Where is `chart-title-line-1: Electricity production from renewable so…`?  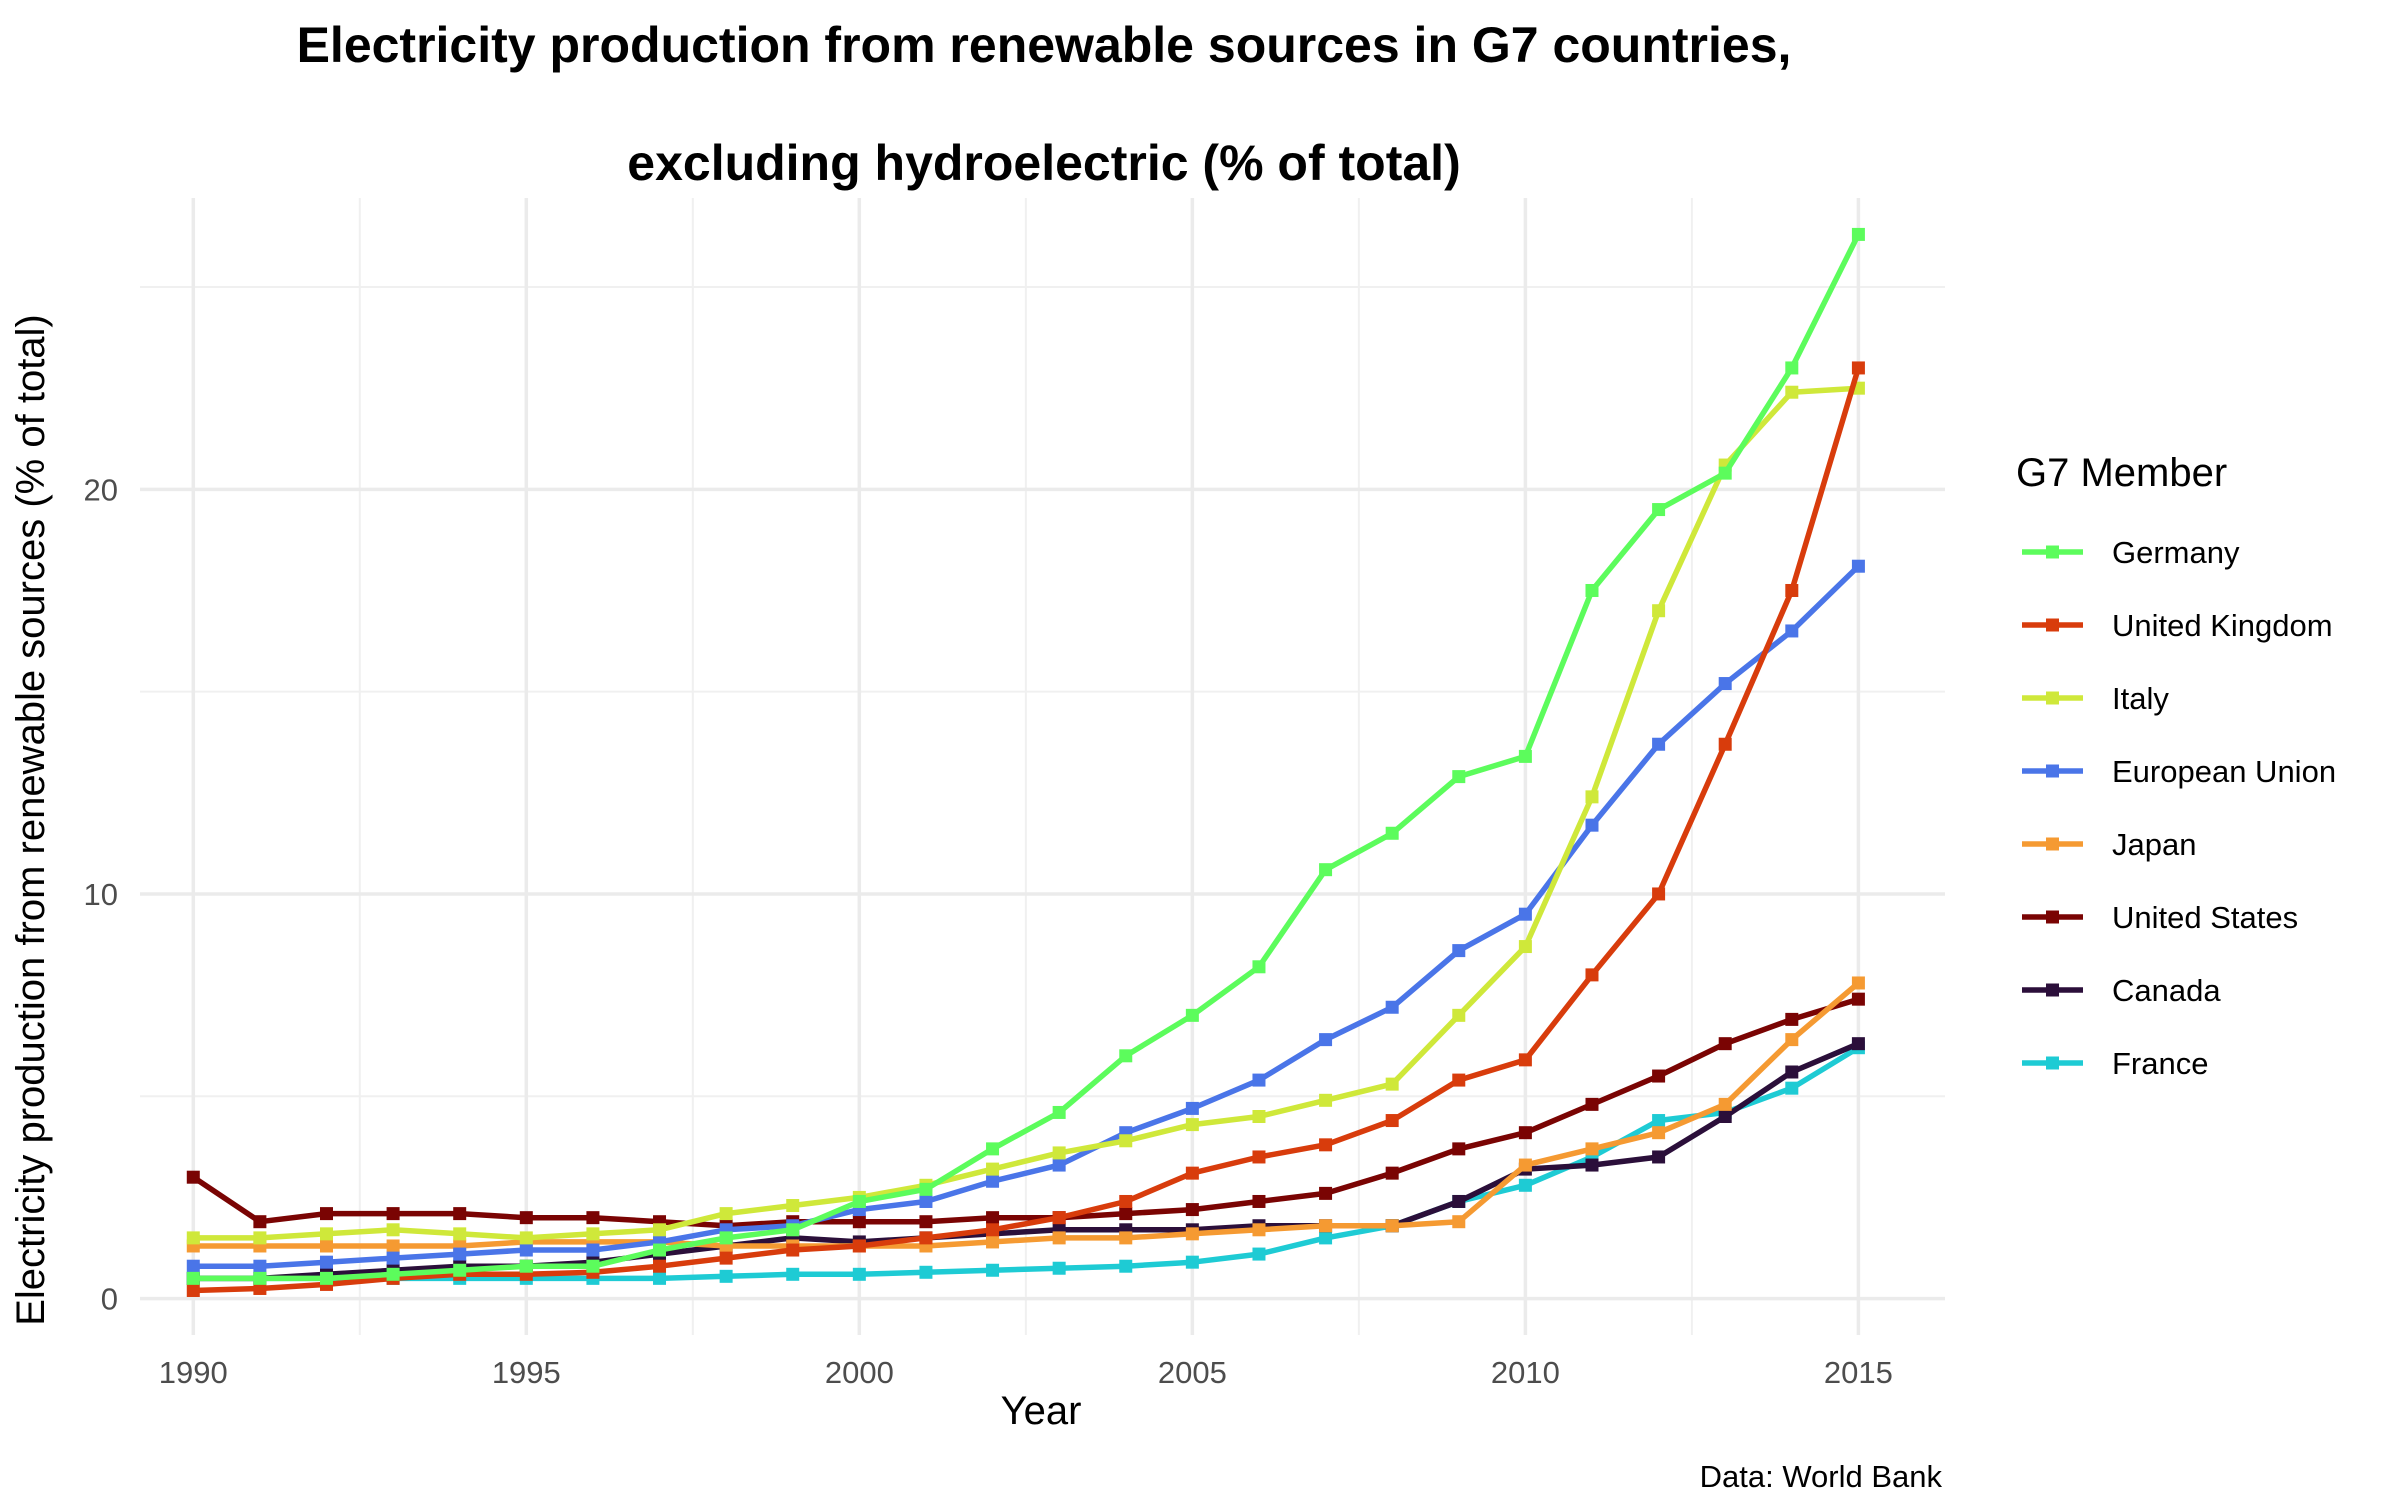
chart-title-line-1: Electricity production from renewable so… is located at coordinates (1044, 45).